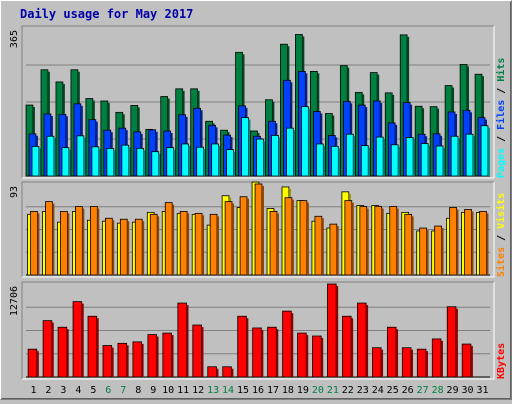 The width and height of the screenshot is (512, 404). I want to click on x-tick-label: 13, so click(213, 390).